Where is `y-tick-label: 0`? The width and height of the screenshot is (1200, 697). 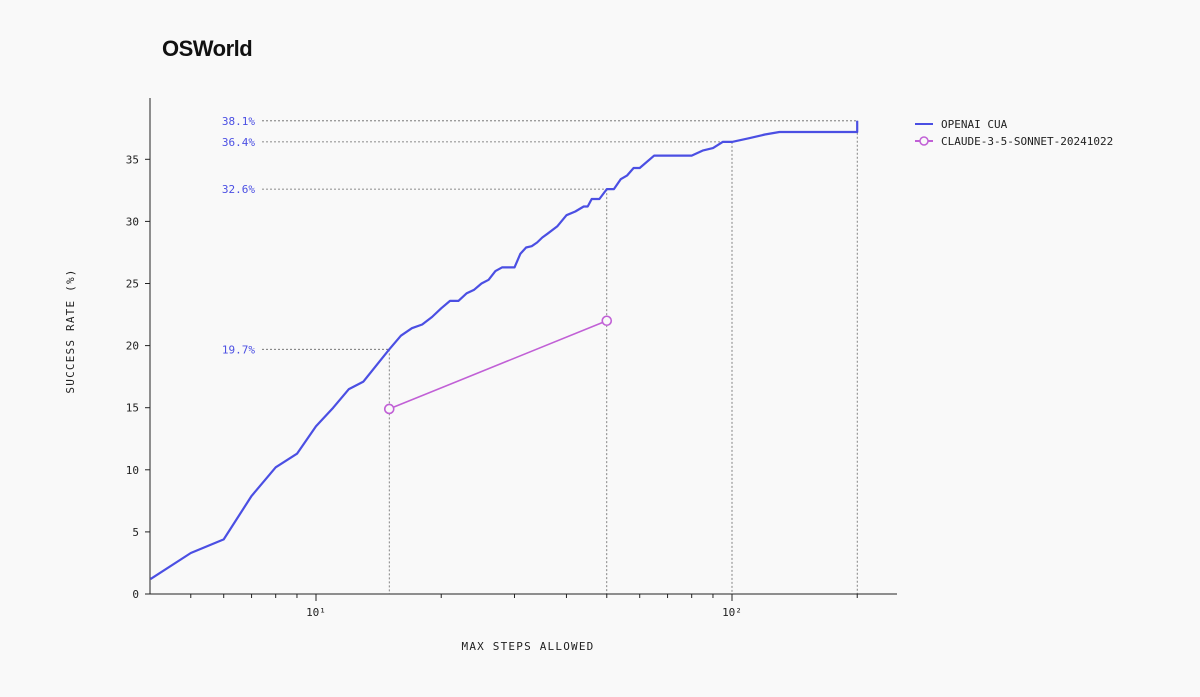
y-tick-label: 0 is located at coordinates (135, 594).